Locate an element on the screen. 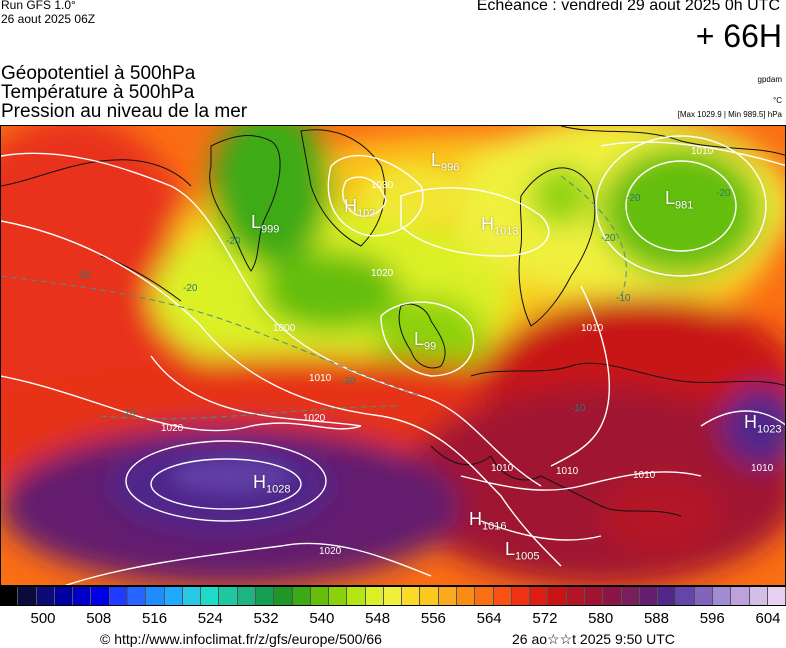  color-scale-tick: 588 is located at coordinates (656, 618).